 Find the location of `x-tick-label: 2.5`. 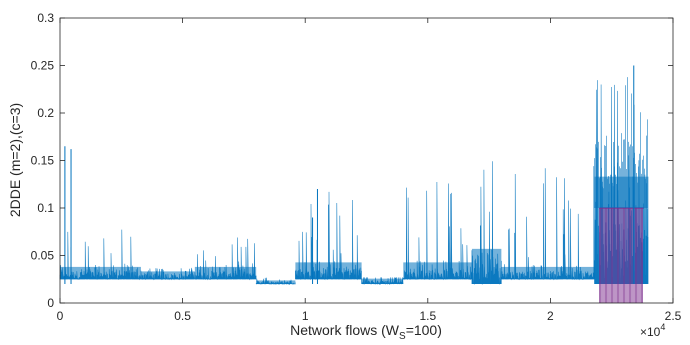

x-tick-label: 2.5 is located at coordinates (673, 316).